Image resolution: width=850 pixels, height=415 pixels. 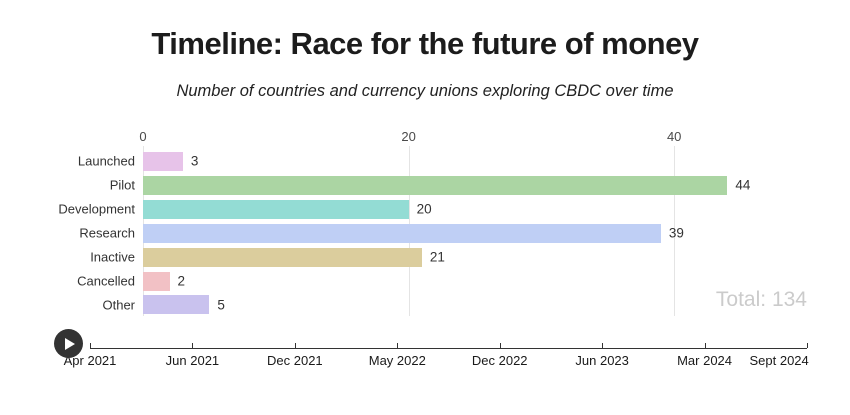 What do you see at coordinates (705, 360) in the screenshot?
I see `timeline-label: Mar 2024` at bounding box center [705, 360].